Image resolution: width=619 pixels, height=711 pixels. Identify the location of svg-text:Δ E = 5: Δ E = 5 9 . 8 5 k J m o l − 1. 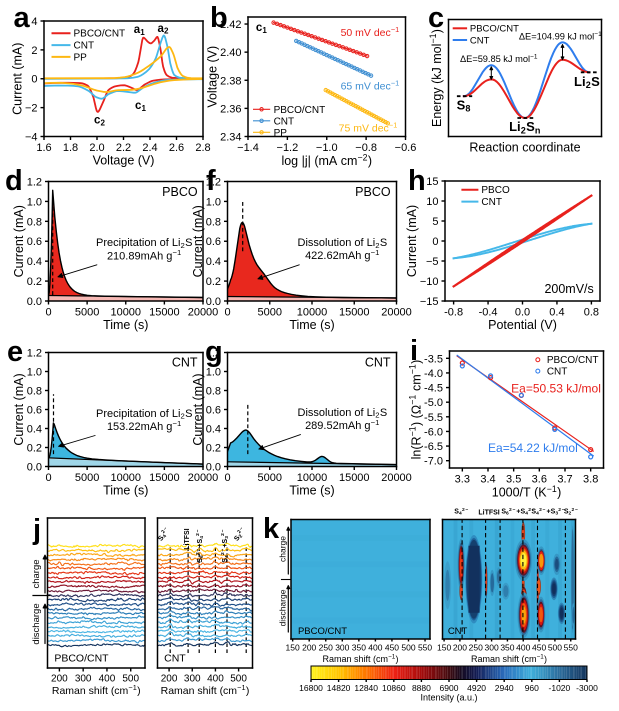
(499, 56).